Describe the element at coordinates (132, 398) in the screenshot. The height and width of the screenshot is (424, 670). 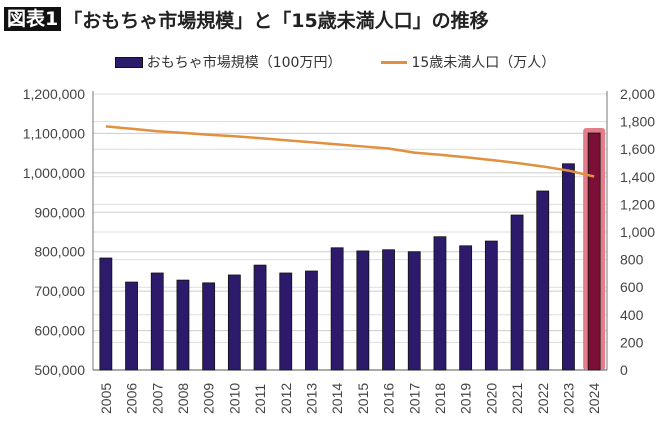
I see `x-tick: 2006` at that location.